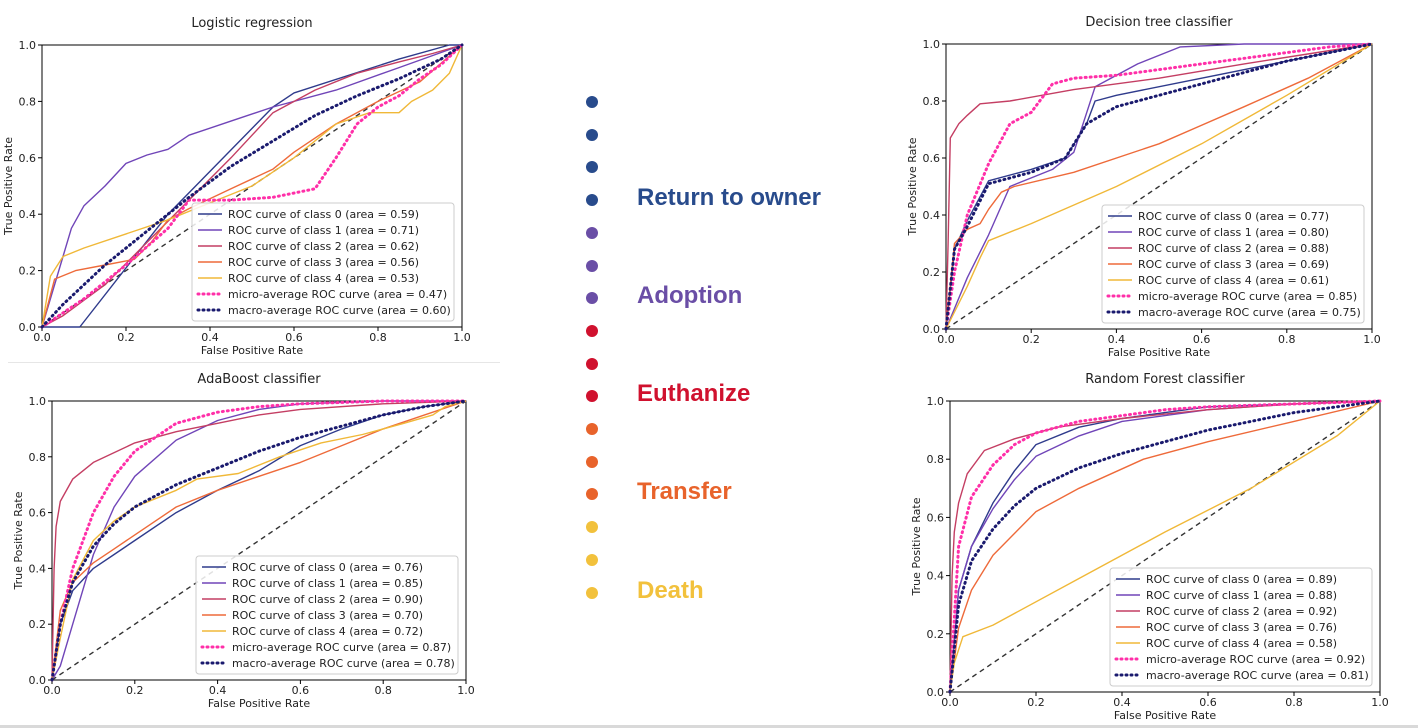  Describe the element at coordinates (1257, 675) in the screenshot. I see `legend-entry: macro-average ROC curve (area = 0.81)` at that location.